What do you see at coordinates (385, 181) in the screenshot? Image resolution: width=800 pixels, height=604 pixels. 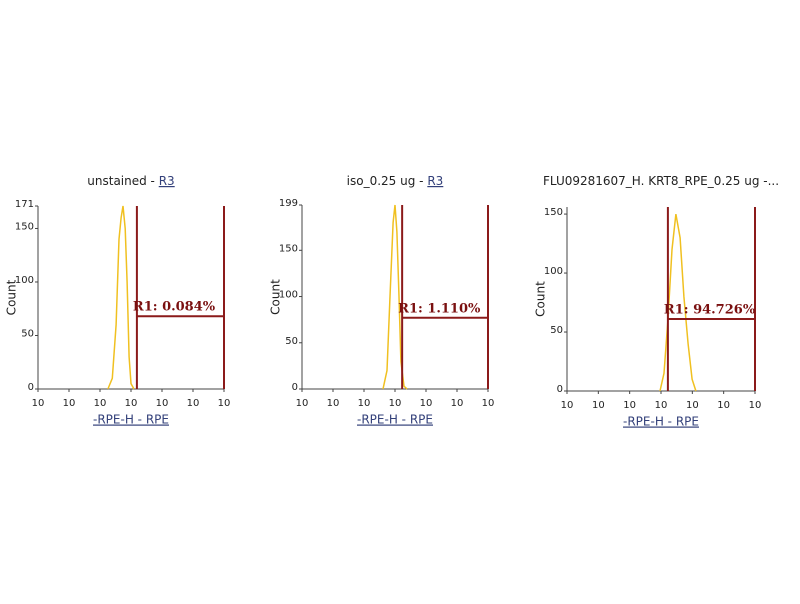 I see `title-text: iso_0.25 ug -` at bounding box center [385, 181].